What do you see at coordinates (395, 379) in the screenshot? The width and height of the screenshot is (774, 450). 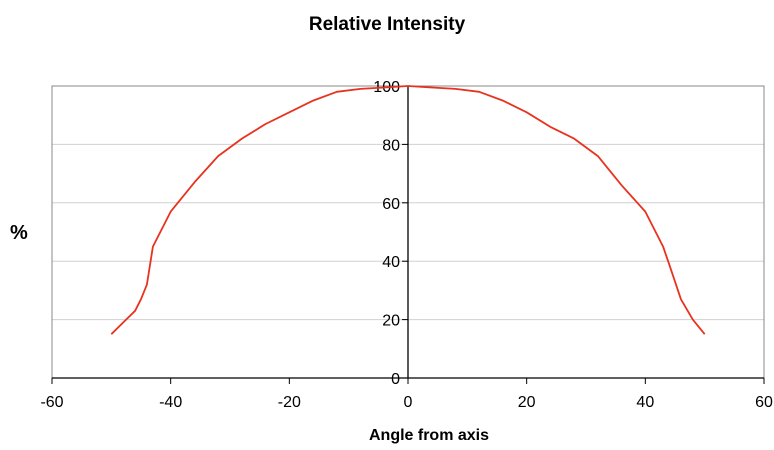 I see `y-tick-label-0: 0` at bounding box center [395, 379].